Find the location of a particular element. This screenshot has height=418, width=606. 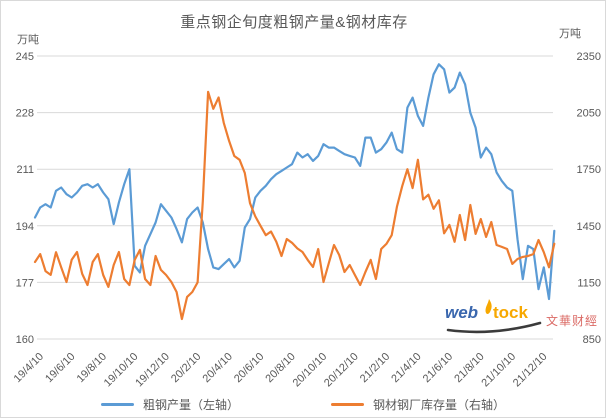

watermark-flame-icon is located at coordinates (488, 306).